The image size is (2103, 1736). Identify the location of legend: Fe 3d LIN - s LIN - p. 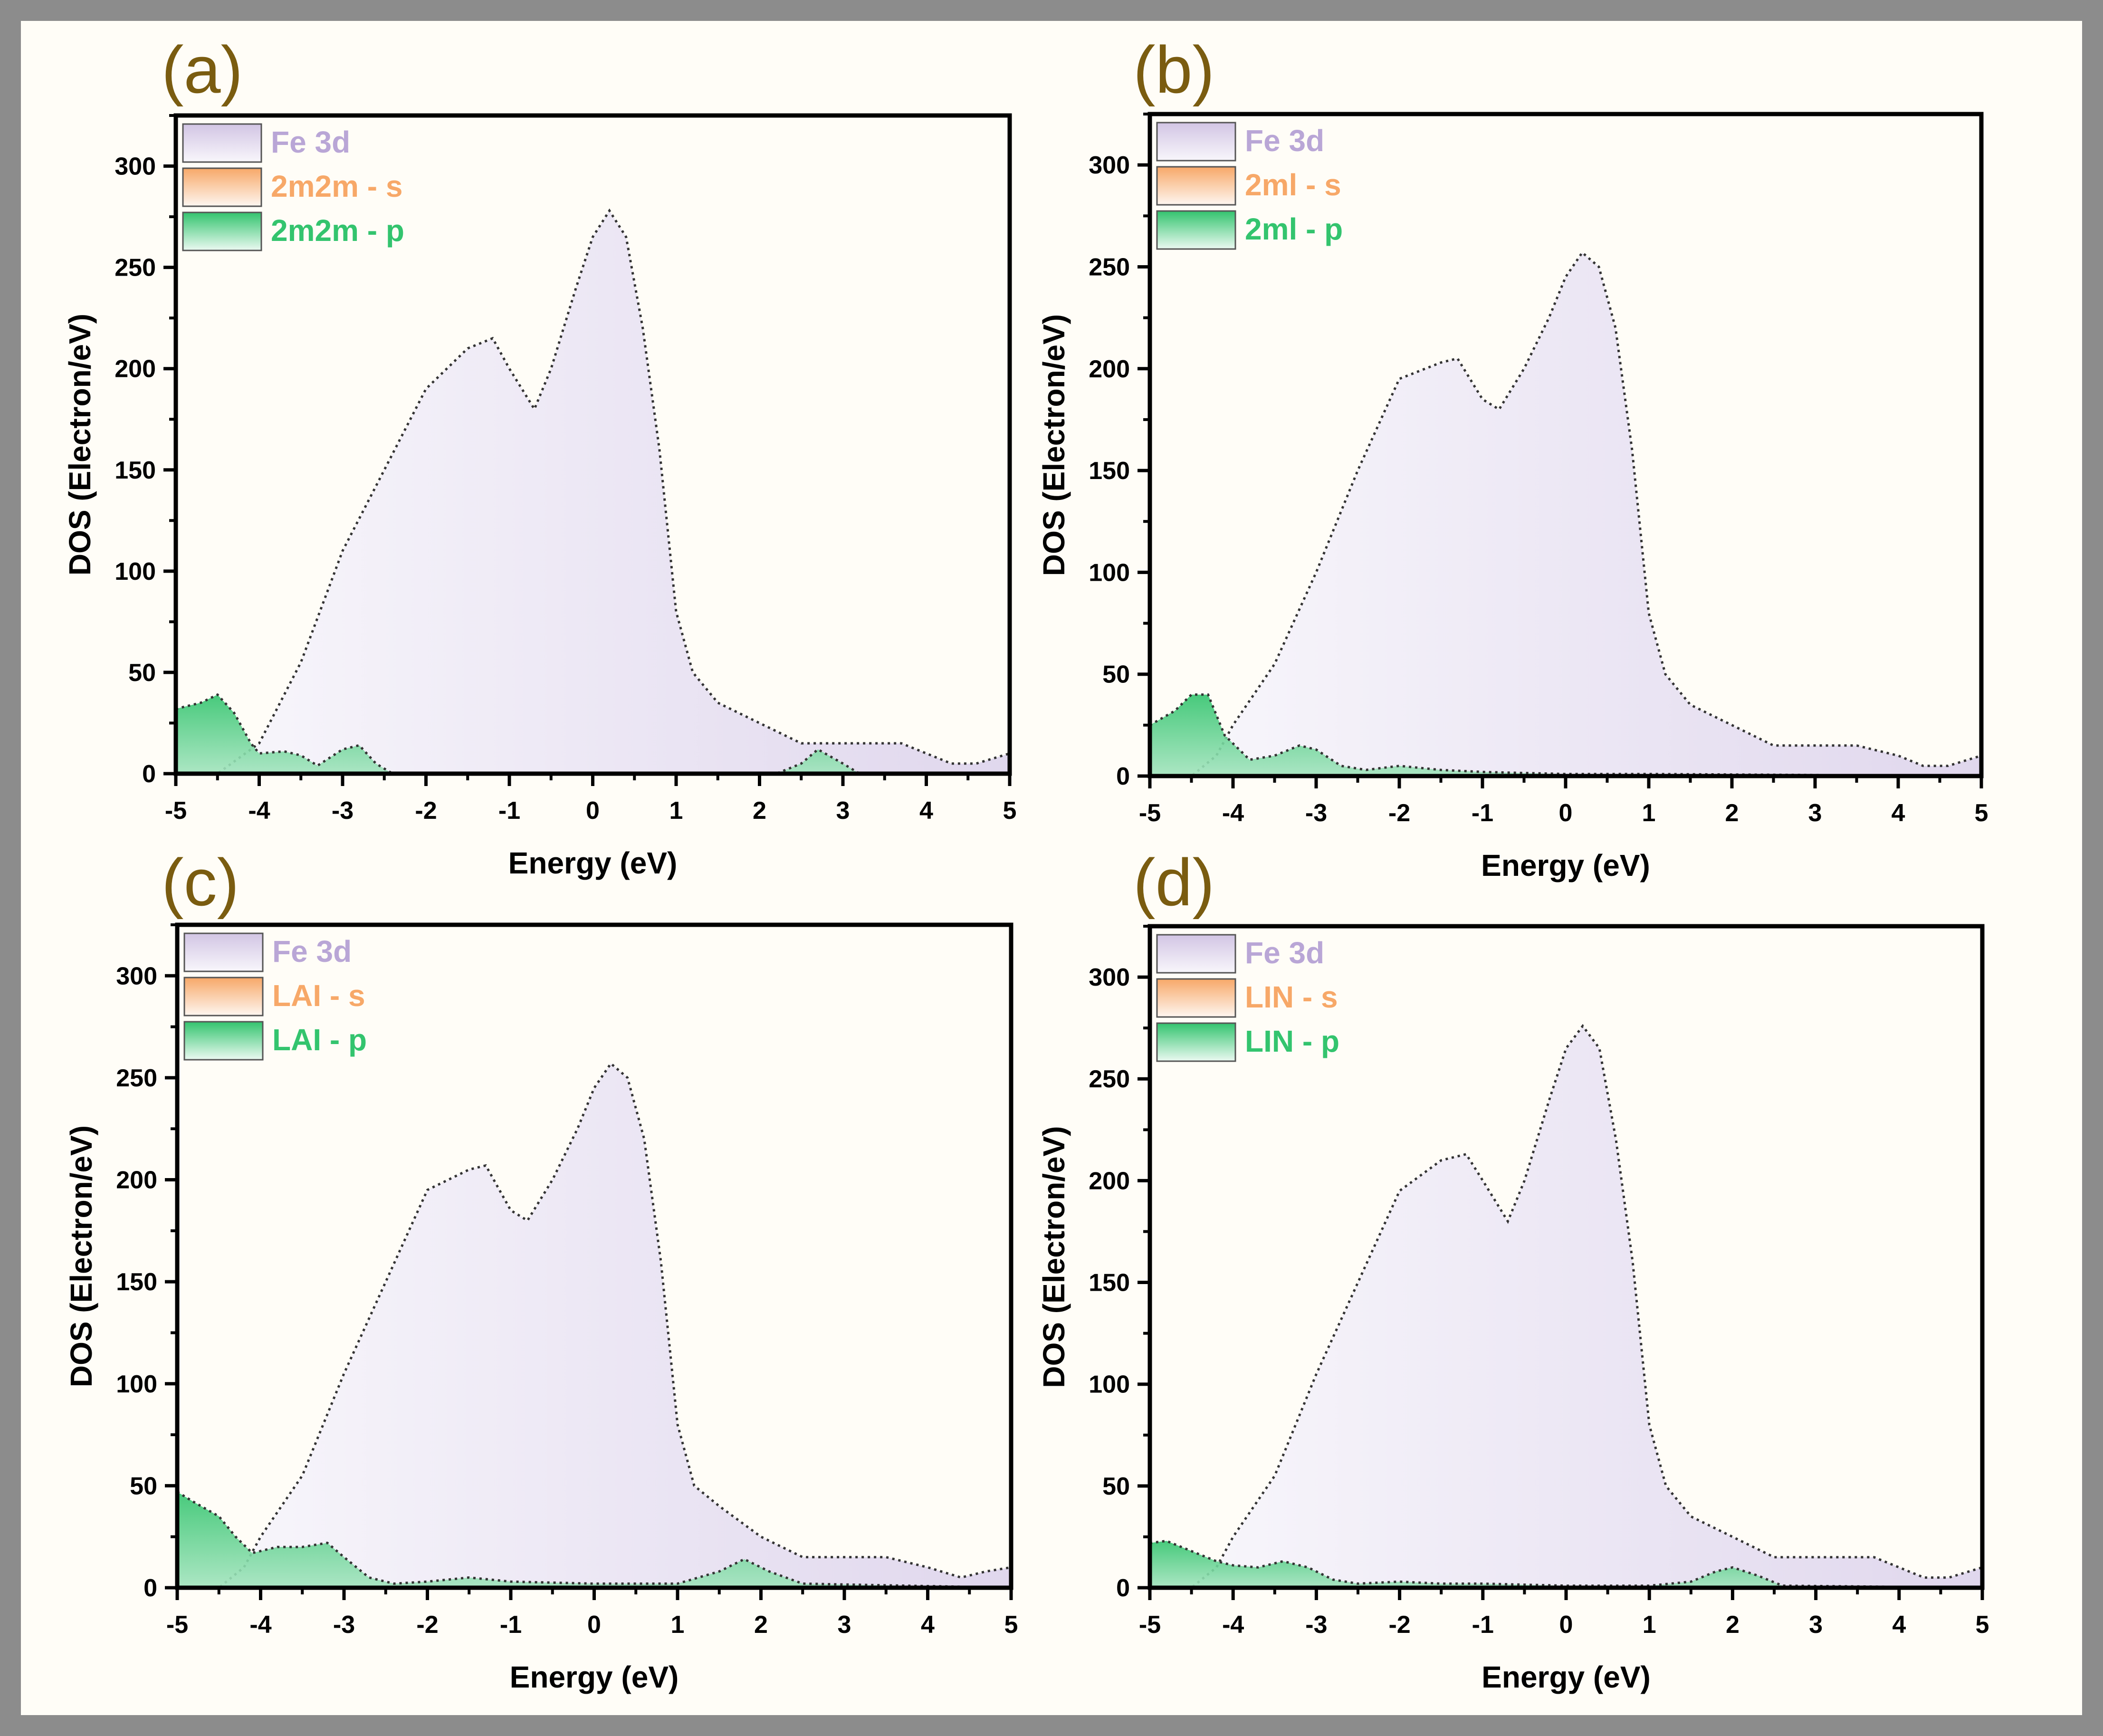
(1247, 998).